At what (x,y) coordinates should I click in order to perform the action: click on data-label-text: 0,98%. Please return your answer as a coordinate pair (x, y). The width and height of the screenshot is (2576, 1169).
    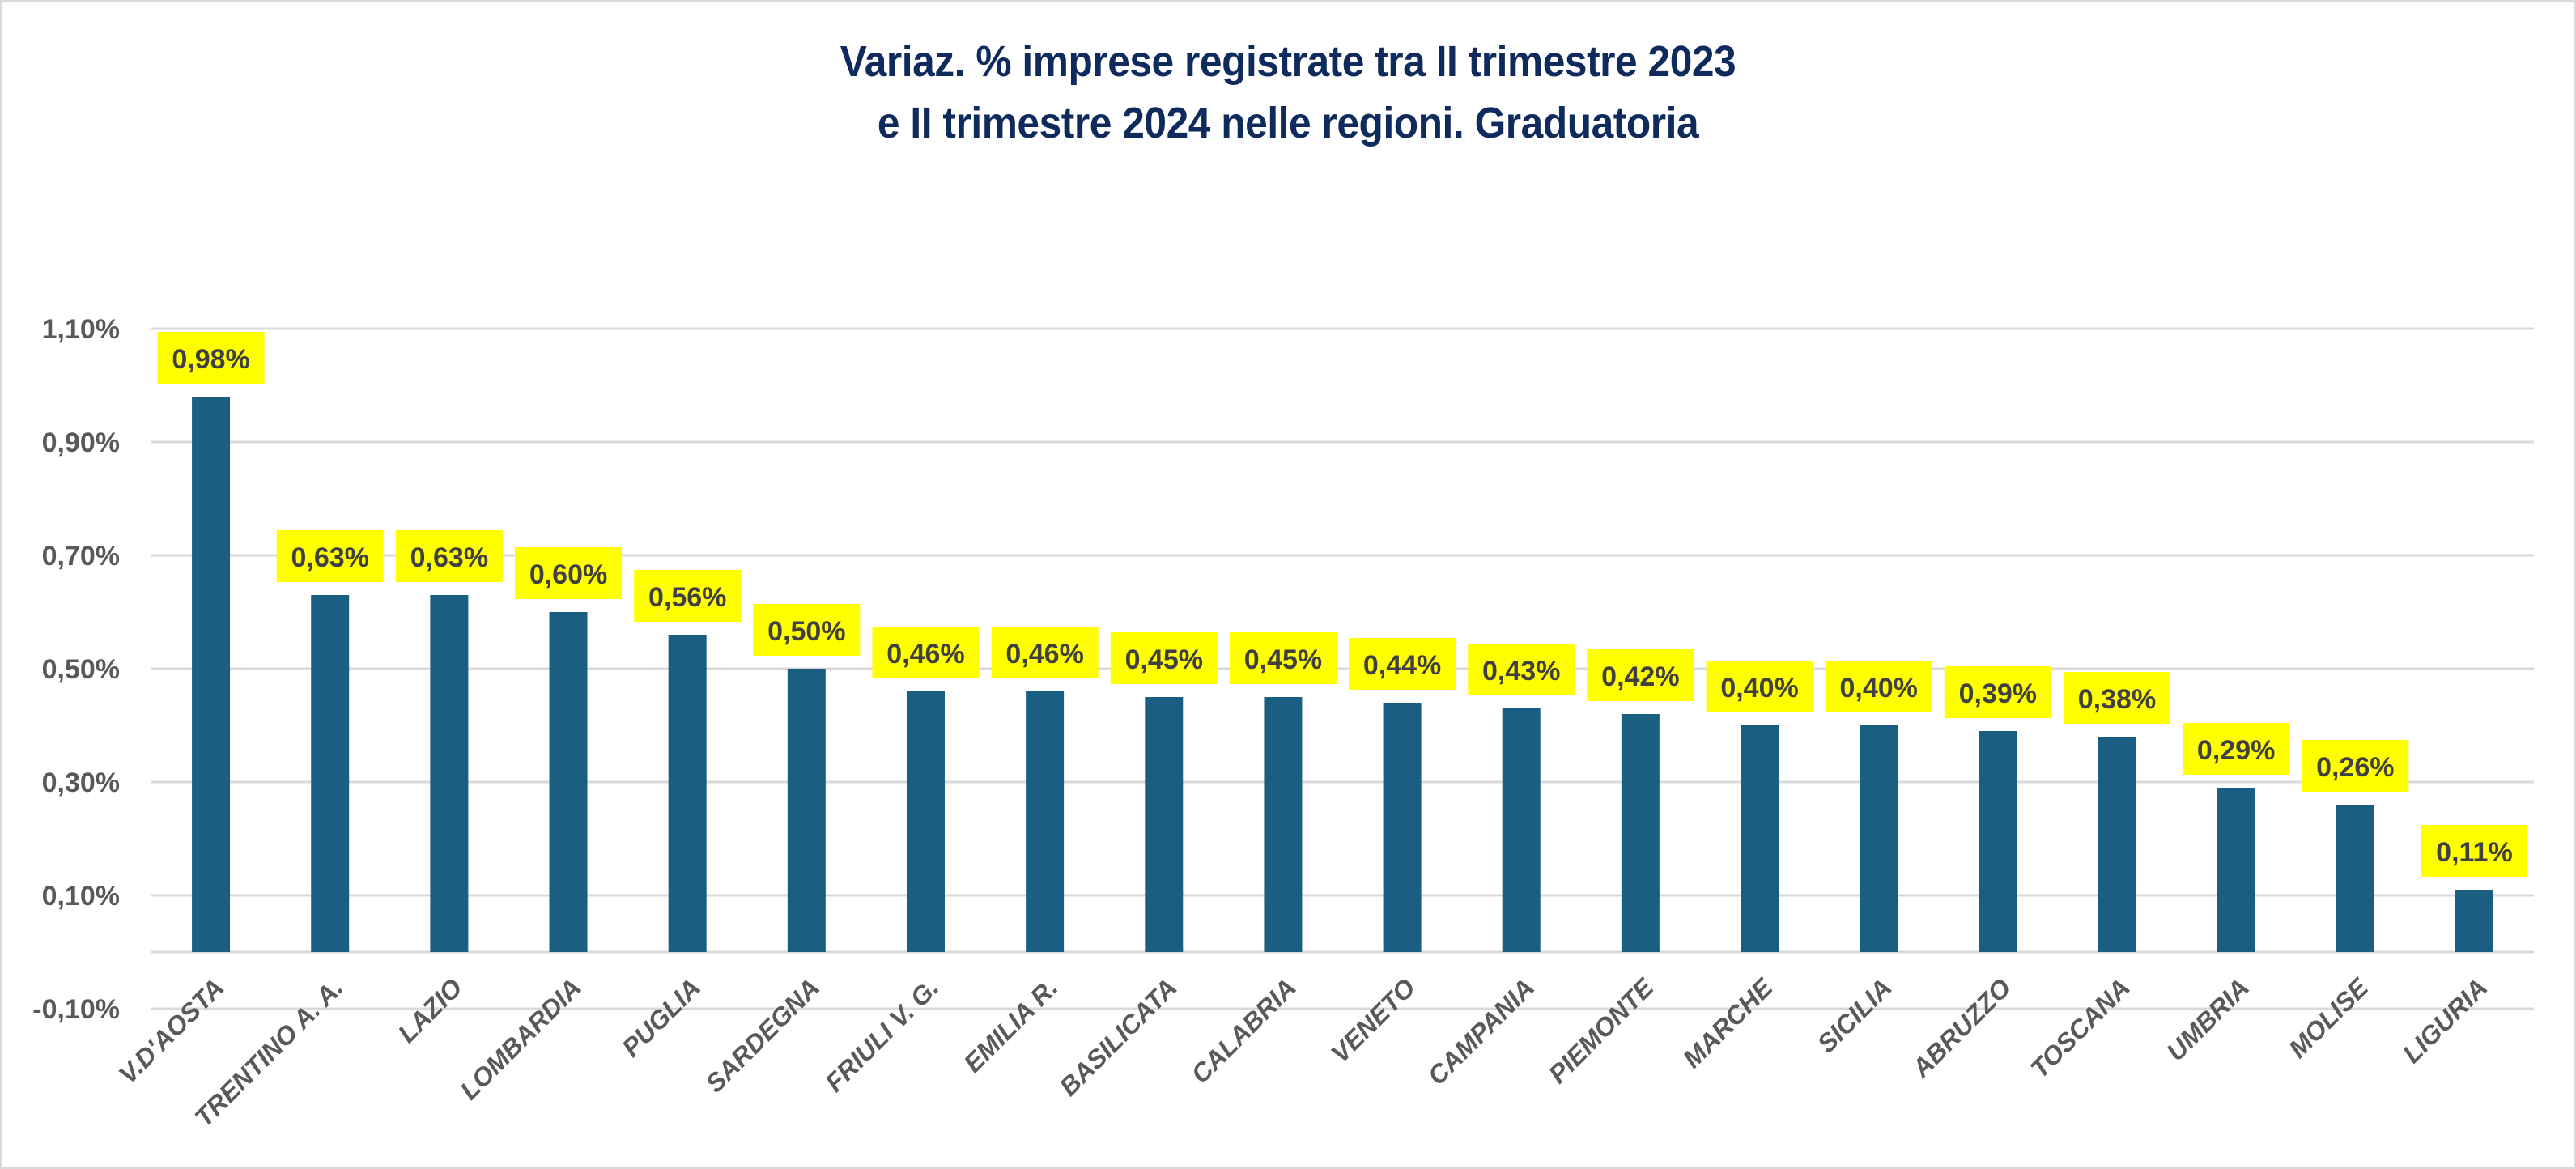
    Looking at the image, I should click on (211, 359).